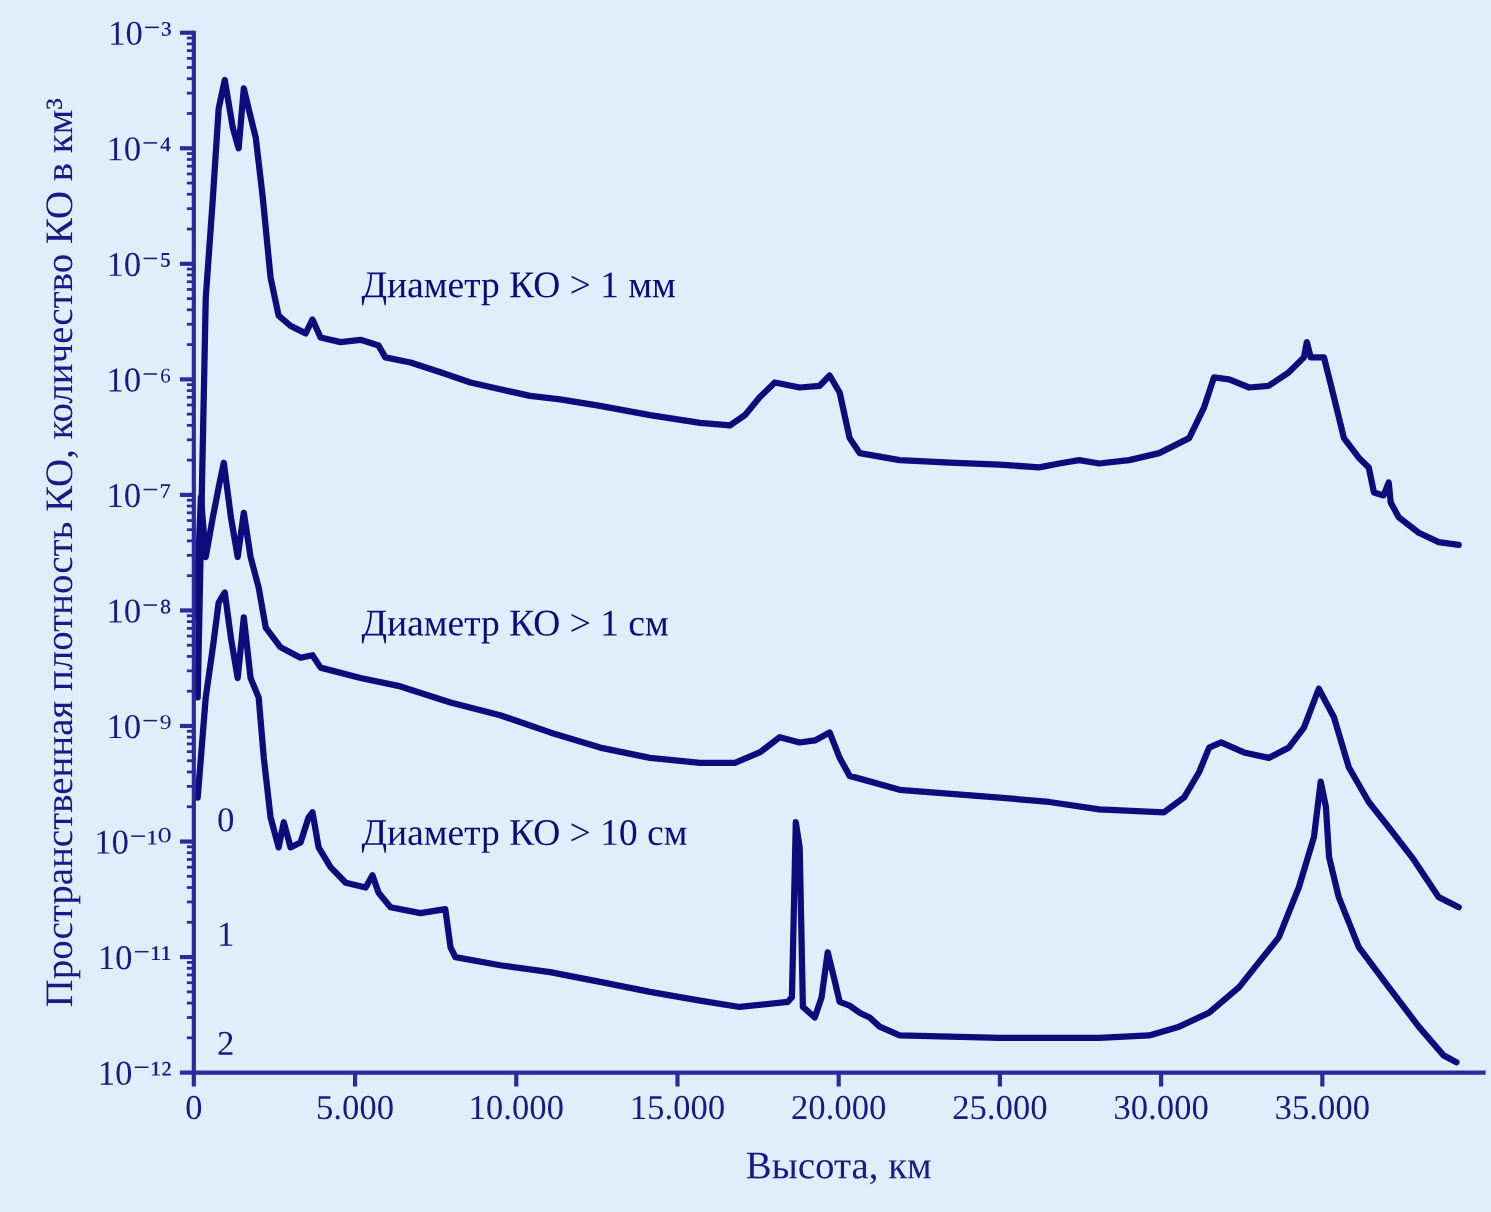 The width and height of the screenshot is (1491, 1212). Describe the element at coordinates (135, 958) in the screenshot. I see `y-tick-label: 10⁻¹¹` at that location.